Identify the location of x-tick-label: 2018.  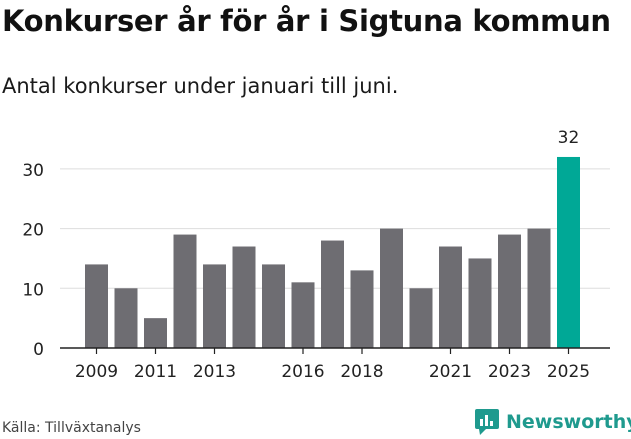
(361, 372).